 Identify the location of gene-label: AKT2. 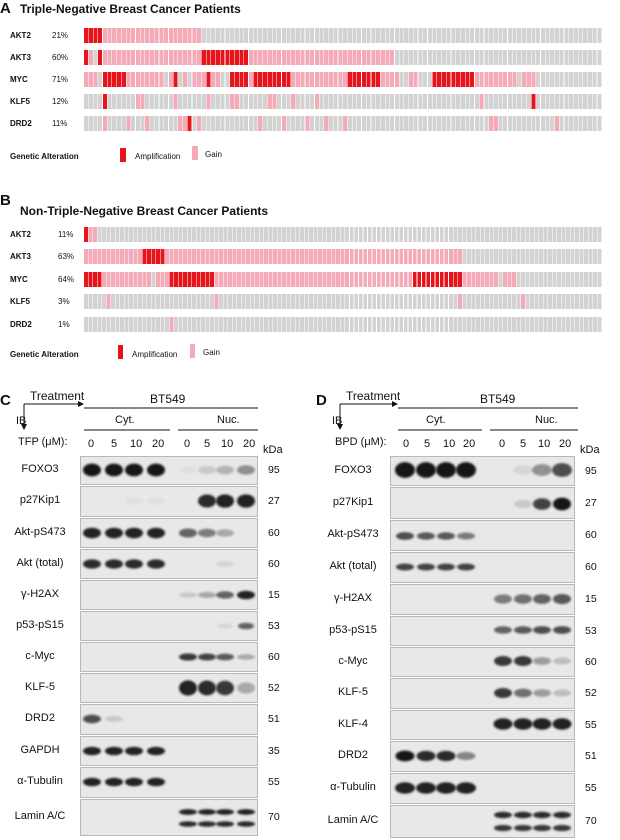
(20, 35).